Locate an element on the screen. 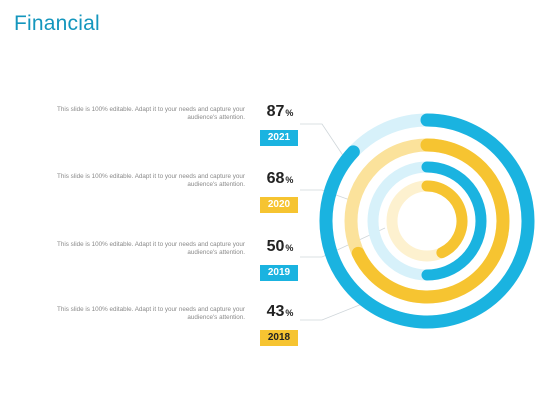 The image size is (560, 420). legend-percentage: 43% is located at coordinates (280, 311).